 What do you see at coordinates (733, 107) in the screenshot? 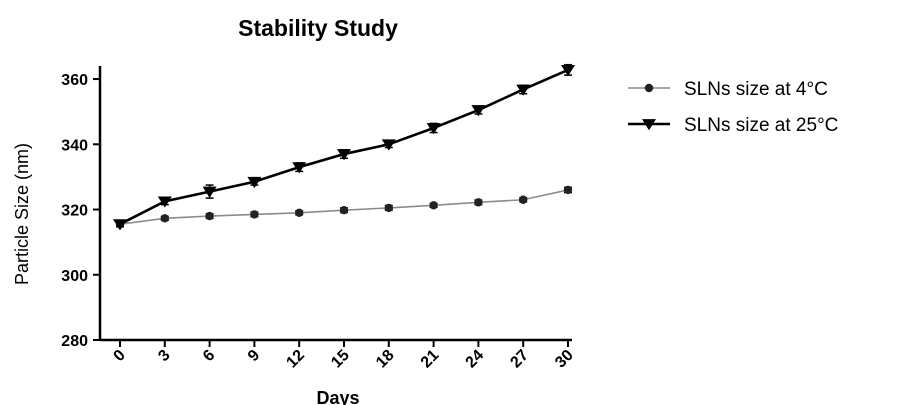
I see `legend: SLNs size at 4°C SLNs size at 25°C` at bounding box center [733, 107].